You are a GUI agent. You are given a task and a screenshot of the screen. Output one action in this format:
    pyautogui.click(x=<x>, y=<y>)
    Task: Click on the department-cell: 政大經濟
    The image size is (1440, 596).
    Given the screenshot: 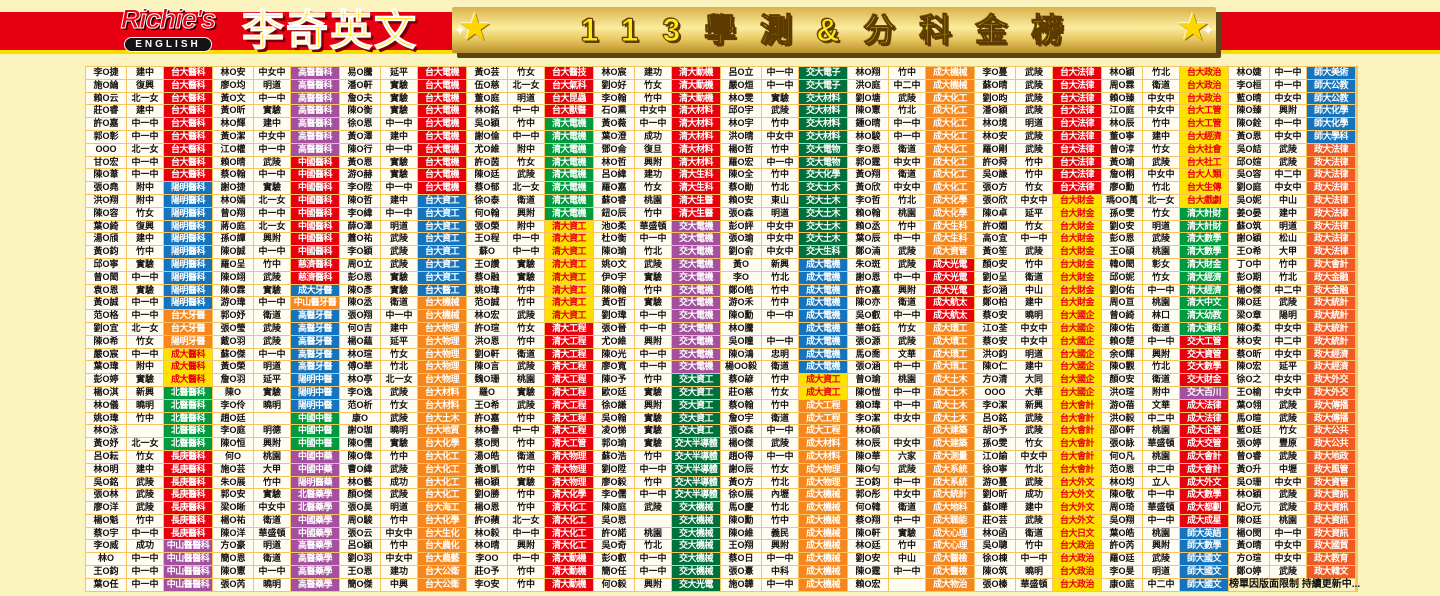 What is the action you would take?
    pyautogui.click(x=1331, y=367)
    